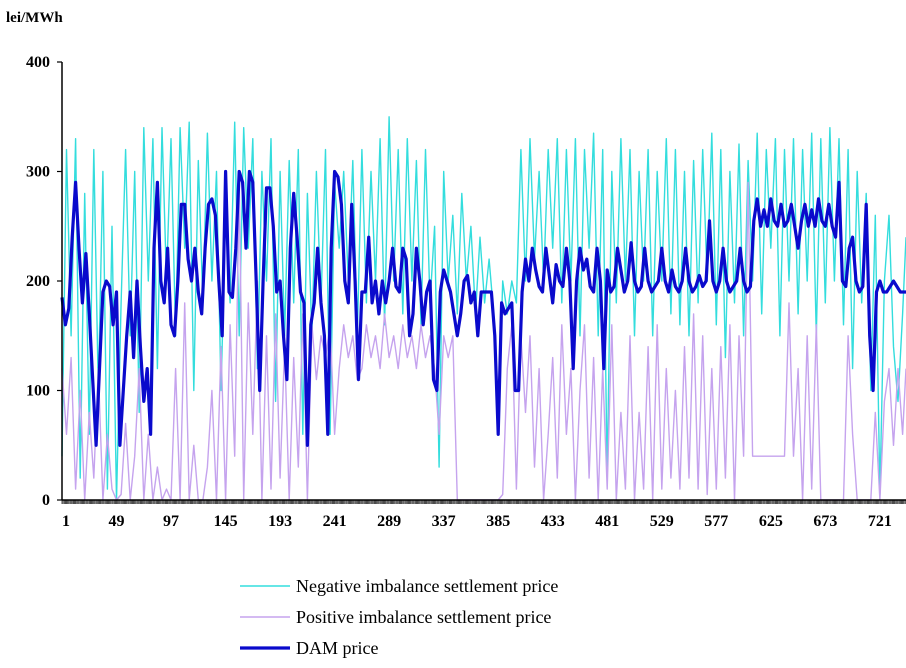 The height and width of the screenshot is (668, 906). What do you see at coordinates (38, 281) in the screenshot?
I see `y-tick-label: 200` at bounding box center [38, 281].